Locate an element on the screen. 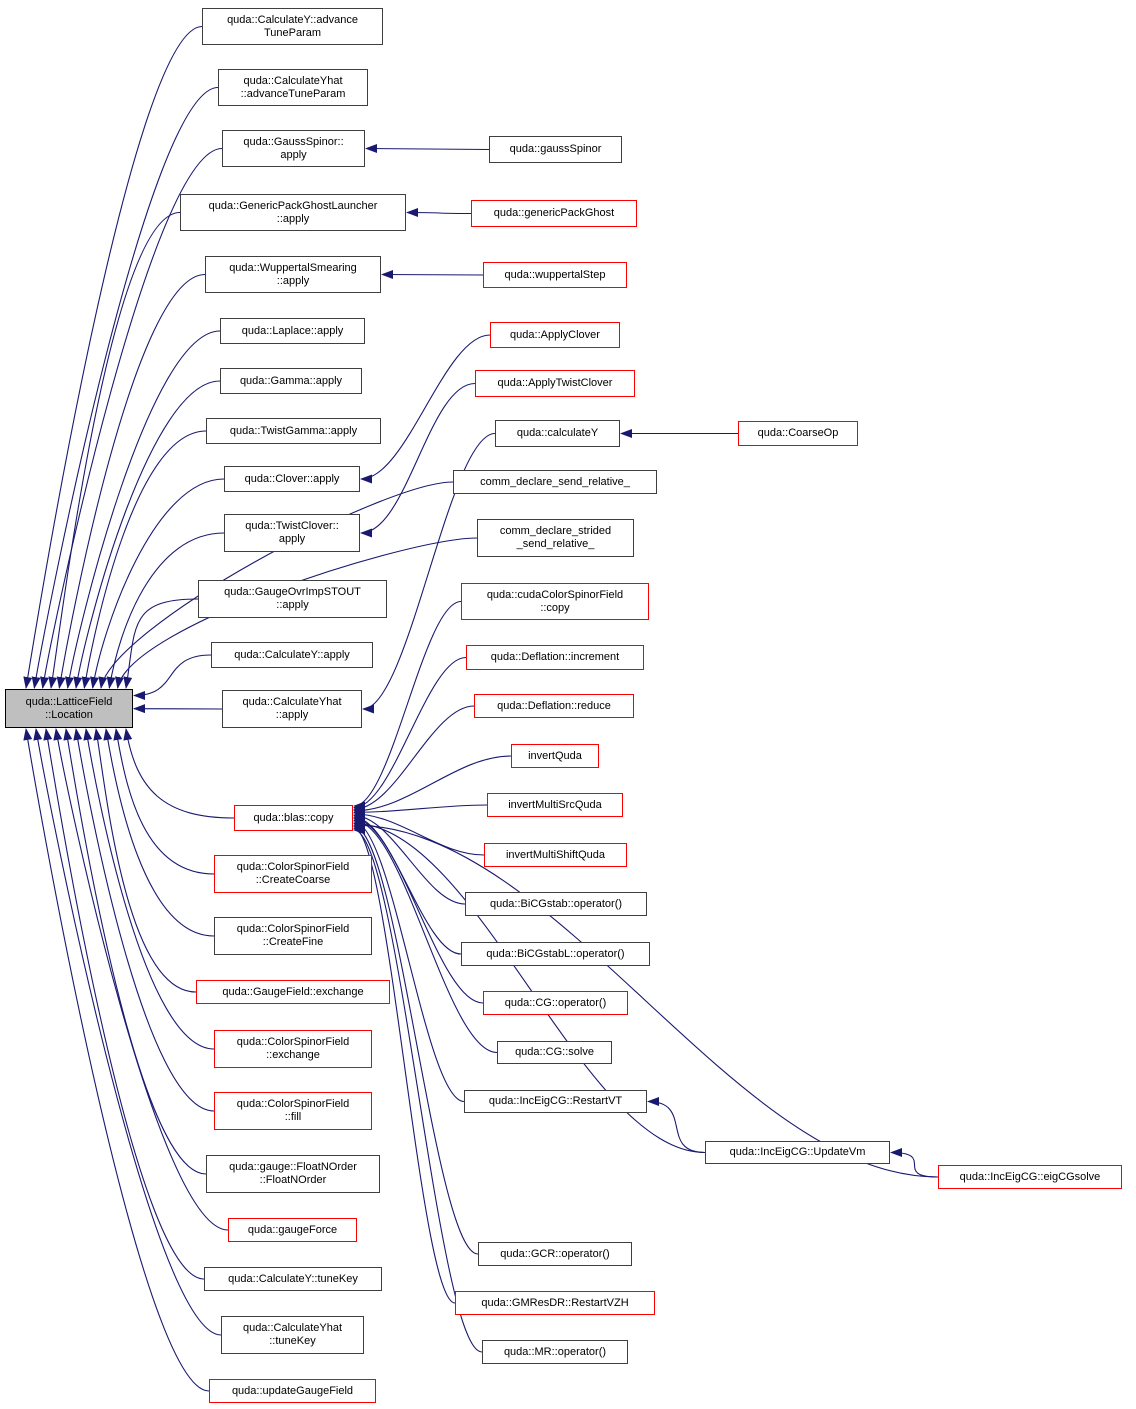  graph-node-comm_strided: comm_declare_strided _send_relative_ is located at coordinates (555, 538).